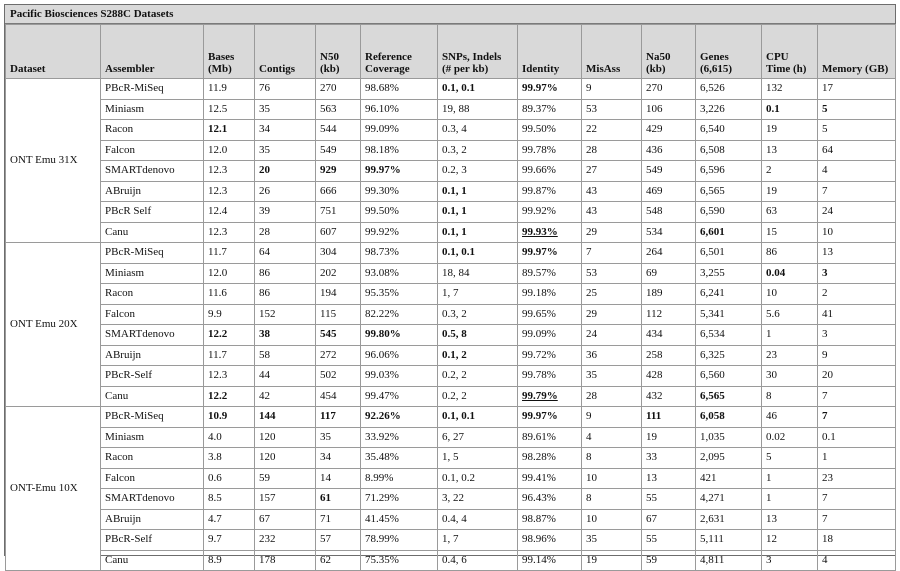 This screenshot has height=571, width=900. What do you see at coordinates (338, 335) in the screenshot?
I see `table-cell: 545` at bounding box center [338, 335].